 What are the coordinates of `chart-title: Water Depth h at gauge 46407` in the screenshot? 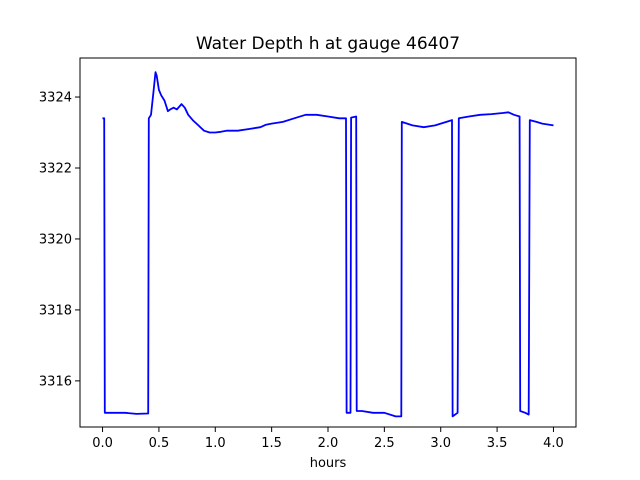 It's located at (328, 44).